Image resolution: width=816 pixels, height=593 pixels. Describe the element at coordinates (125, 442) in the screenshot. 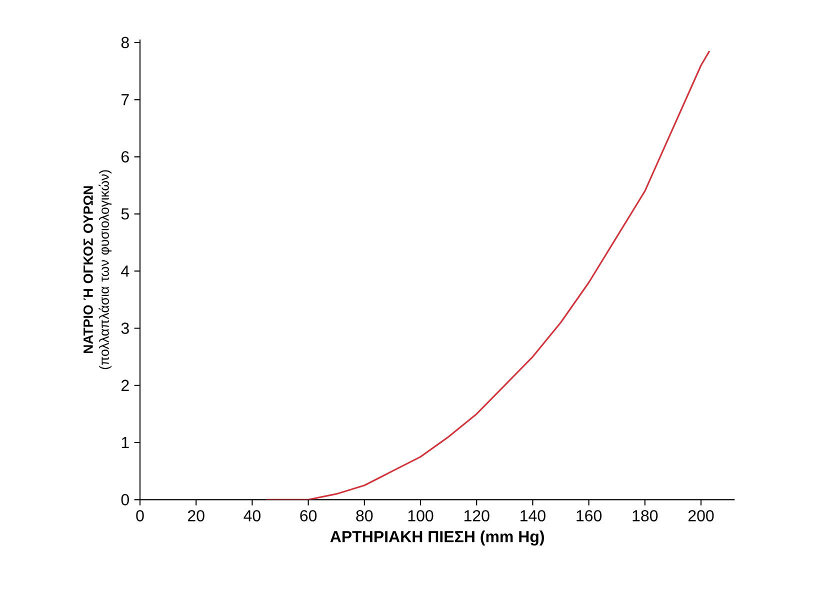

I see `y-tick-label: 1` at that location.